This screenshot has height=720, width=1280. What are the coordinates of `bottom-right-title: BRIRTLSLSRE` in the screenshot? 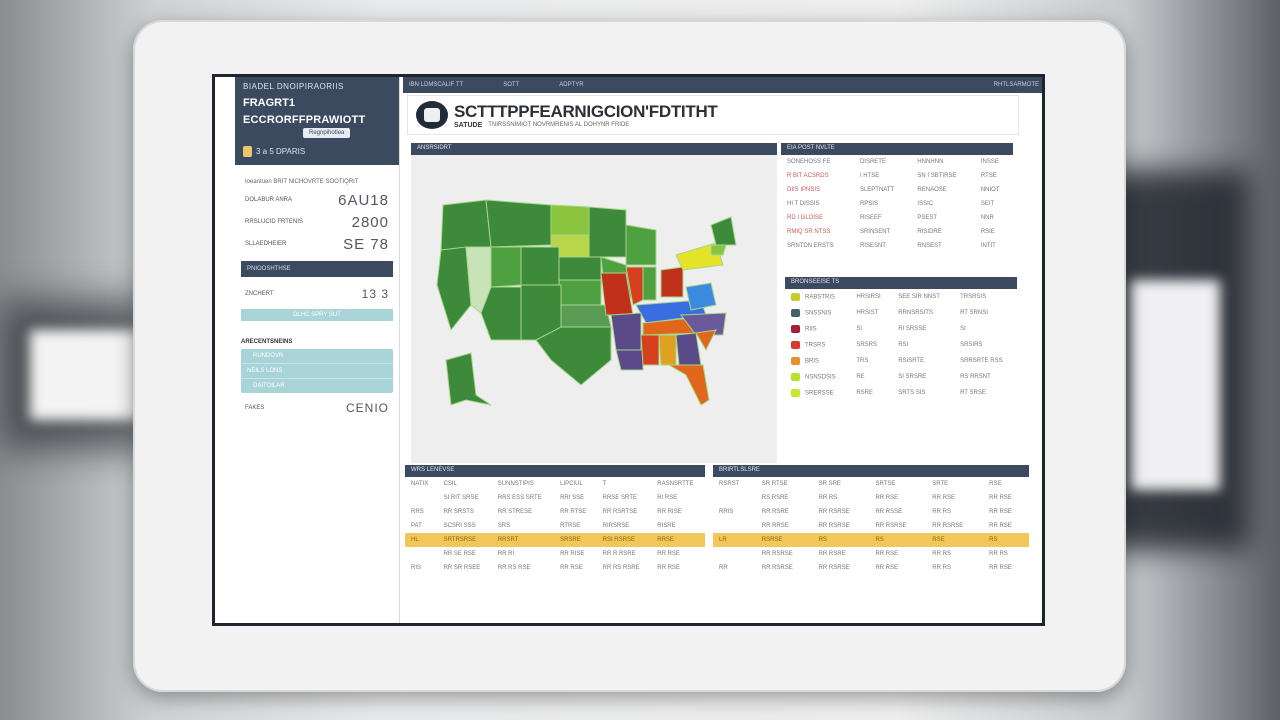 It's located at (871, 471).